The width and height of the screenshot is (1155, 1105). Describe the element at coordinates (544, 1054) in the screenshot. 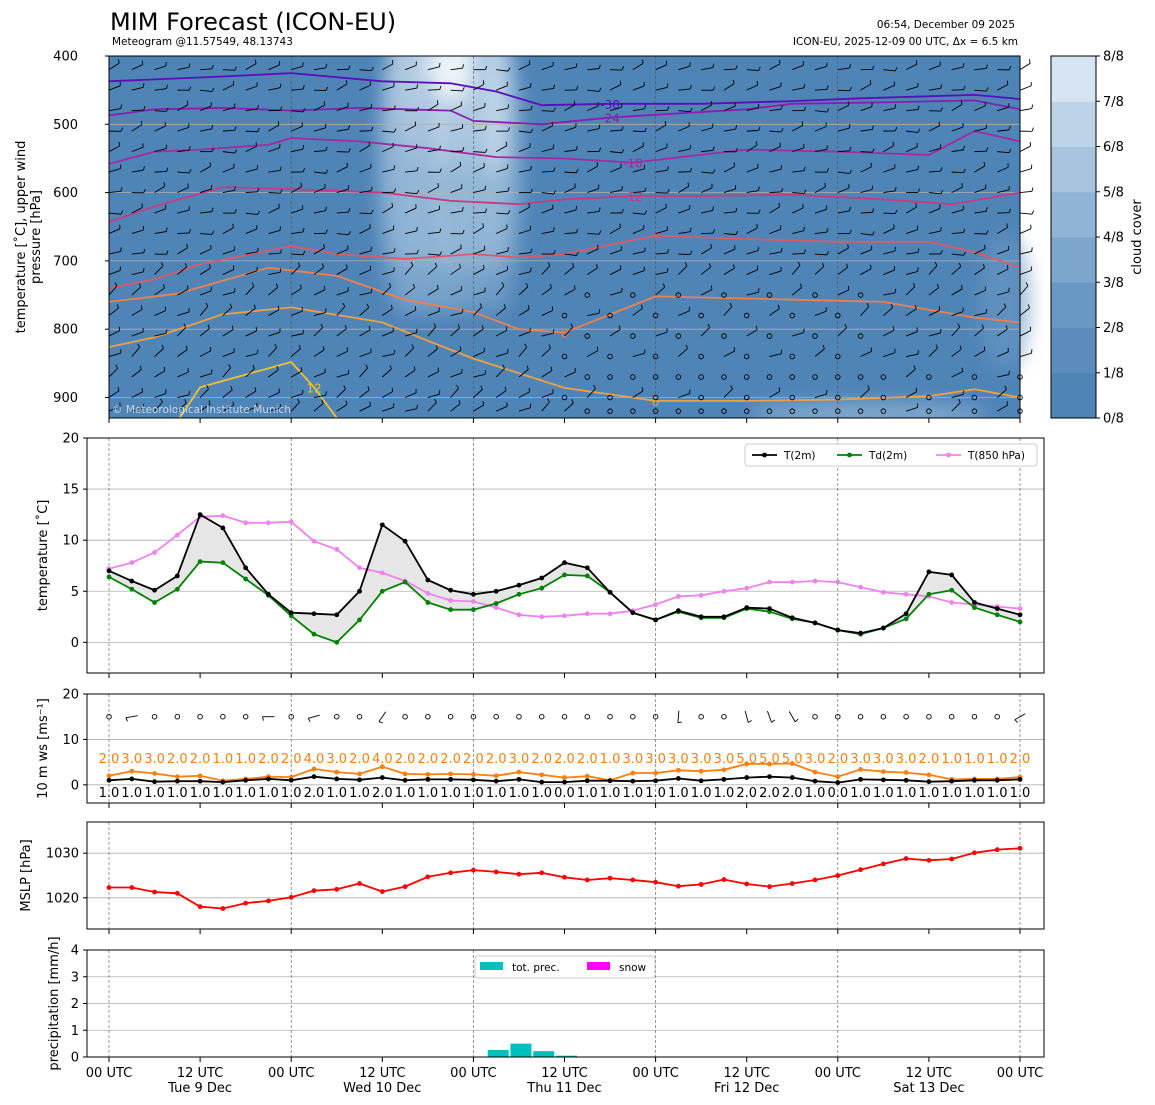

I see `precip-bar` at that location.